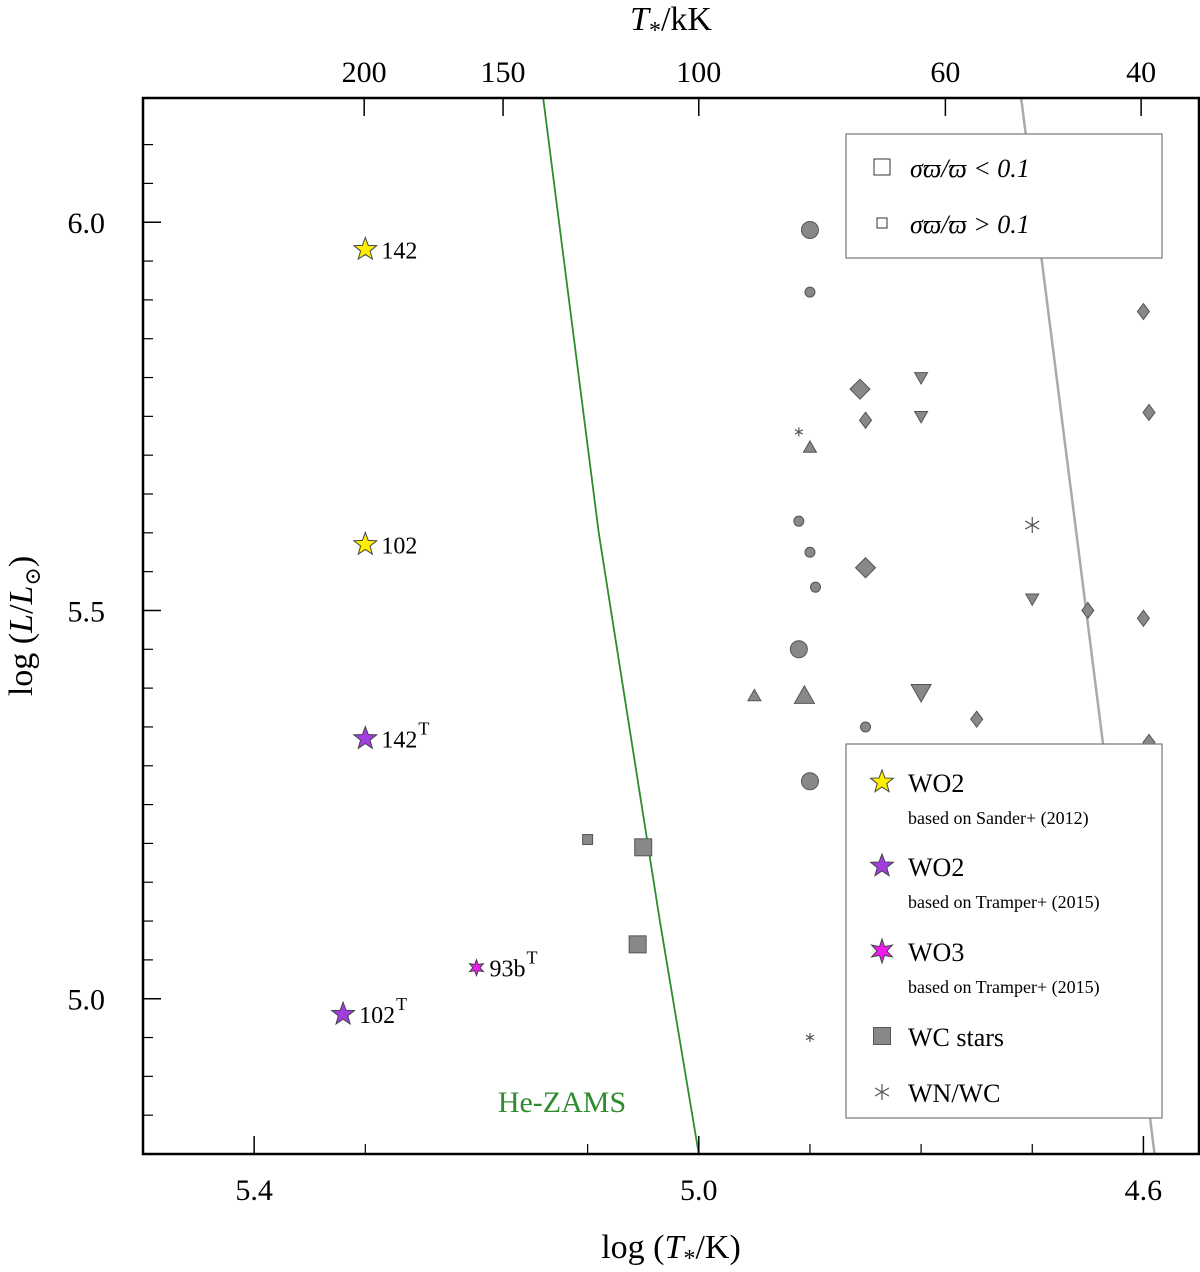 This screenshot has width=1200, height=1272. What do you see at coordinates (956, 1037) in the screenshot?
I see `legend-label: WC stars` at bounding box center [956, 1037].